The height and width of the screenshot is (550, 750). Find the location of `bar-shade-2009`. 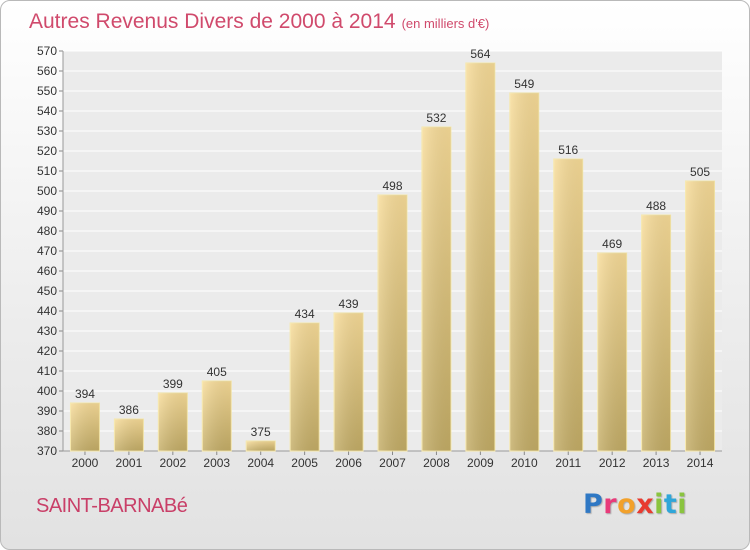

bar-shade-2009 is located at coordinates (480, 257).